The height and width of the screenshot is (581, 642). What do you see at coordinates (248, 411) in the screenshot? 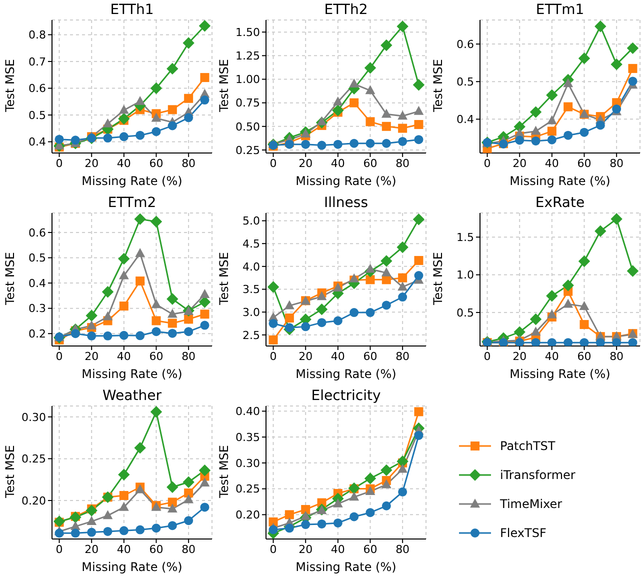
I see `y-tick-label: 0.40` at bounding box center [248, 411].